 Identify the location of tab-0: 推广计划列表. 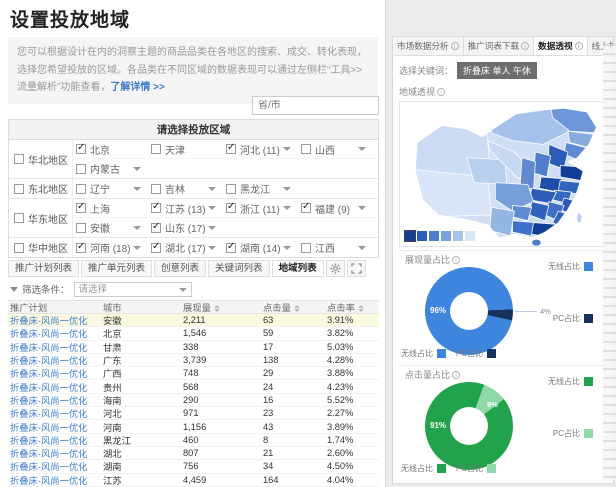
(44, 268).